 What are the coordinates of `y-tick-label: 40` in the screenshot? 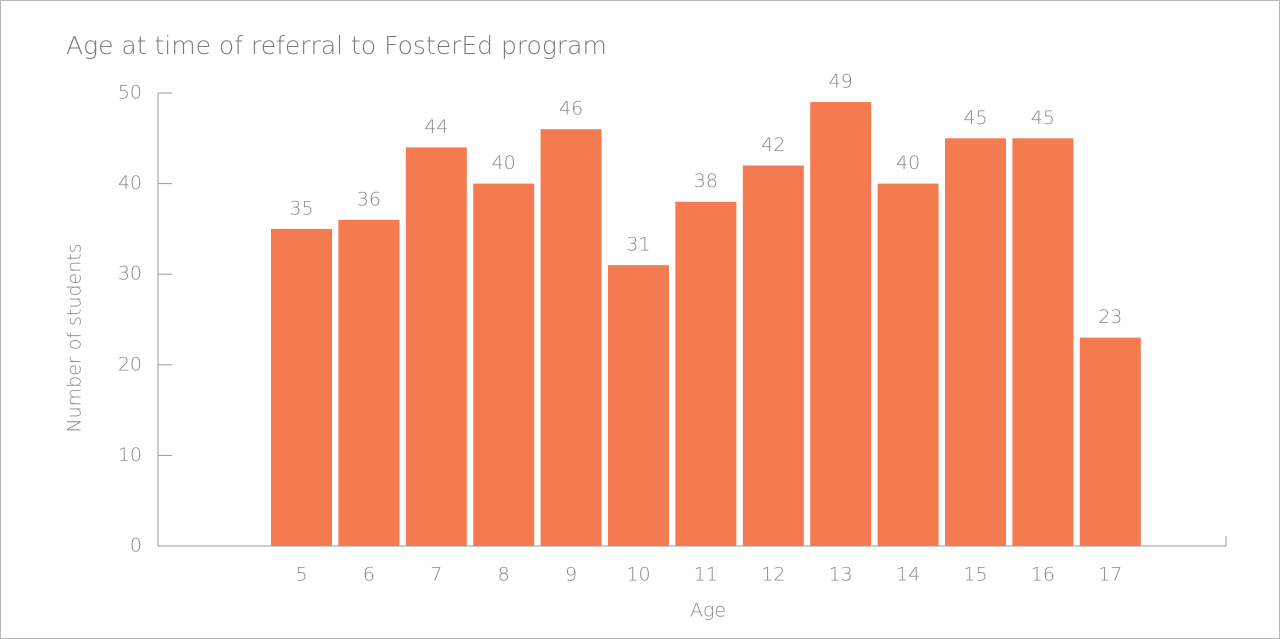 It's located at (130, 183).